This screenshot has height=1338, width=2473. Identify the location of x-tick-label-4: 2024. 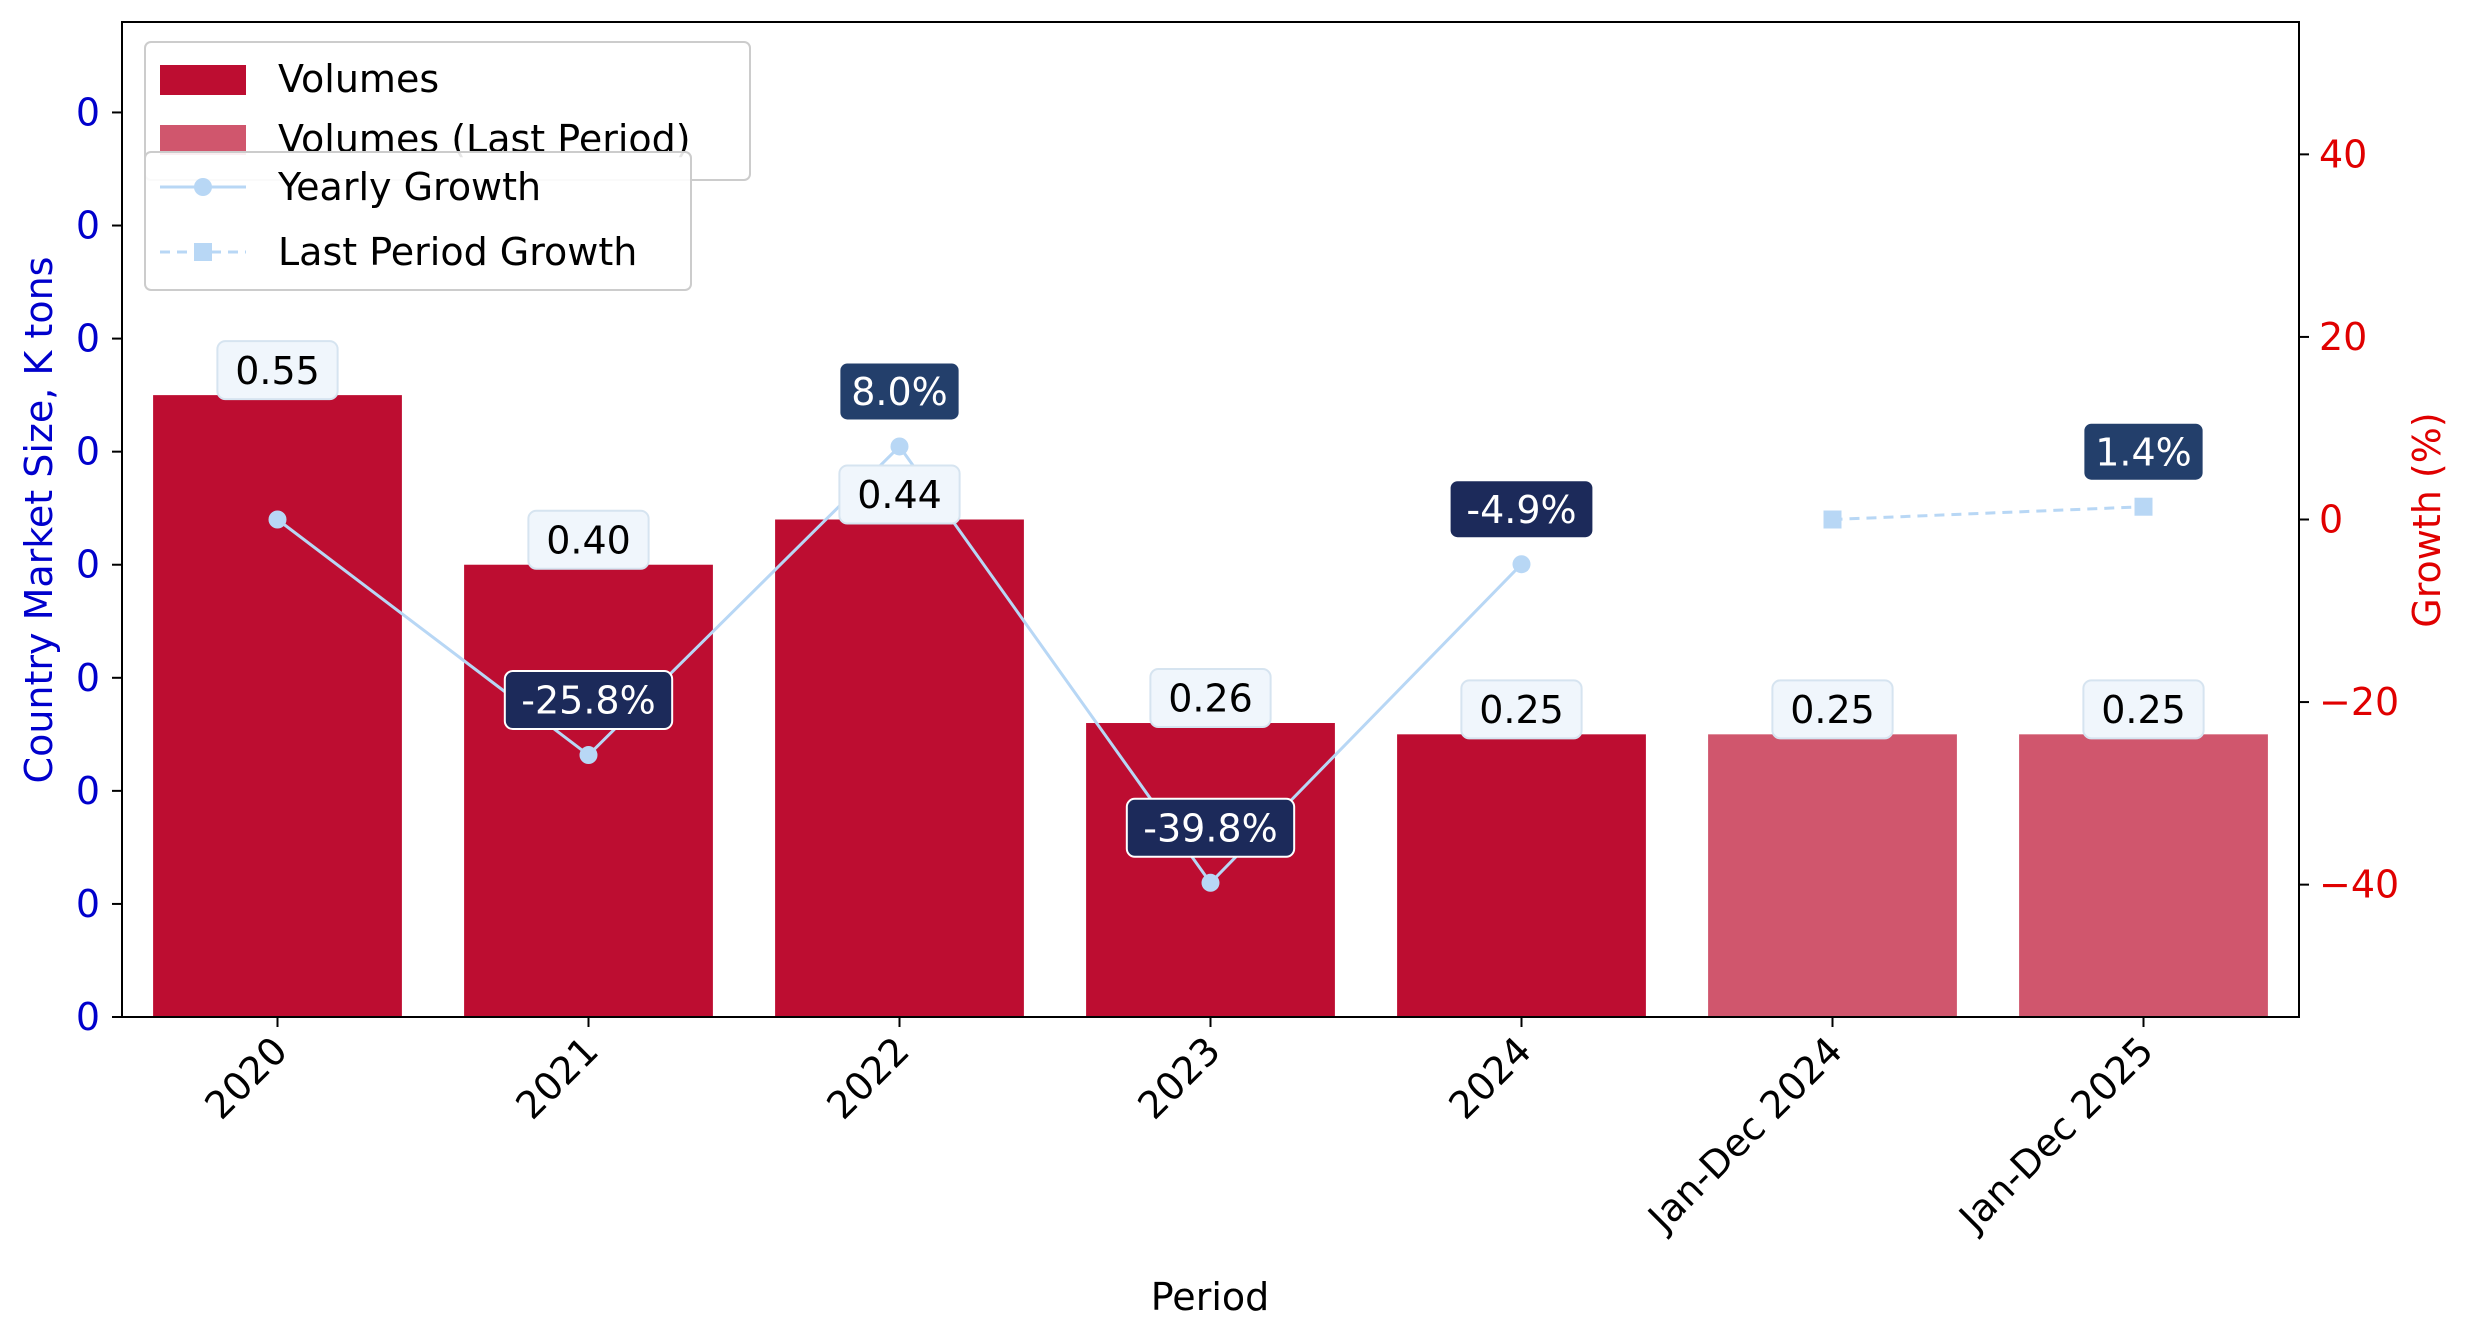
(1490, 1078).